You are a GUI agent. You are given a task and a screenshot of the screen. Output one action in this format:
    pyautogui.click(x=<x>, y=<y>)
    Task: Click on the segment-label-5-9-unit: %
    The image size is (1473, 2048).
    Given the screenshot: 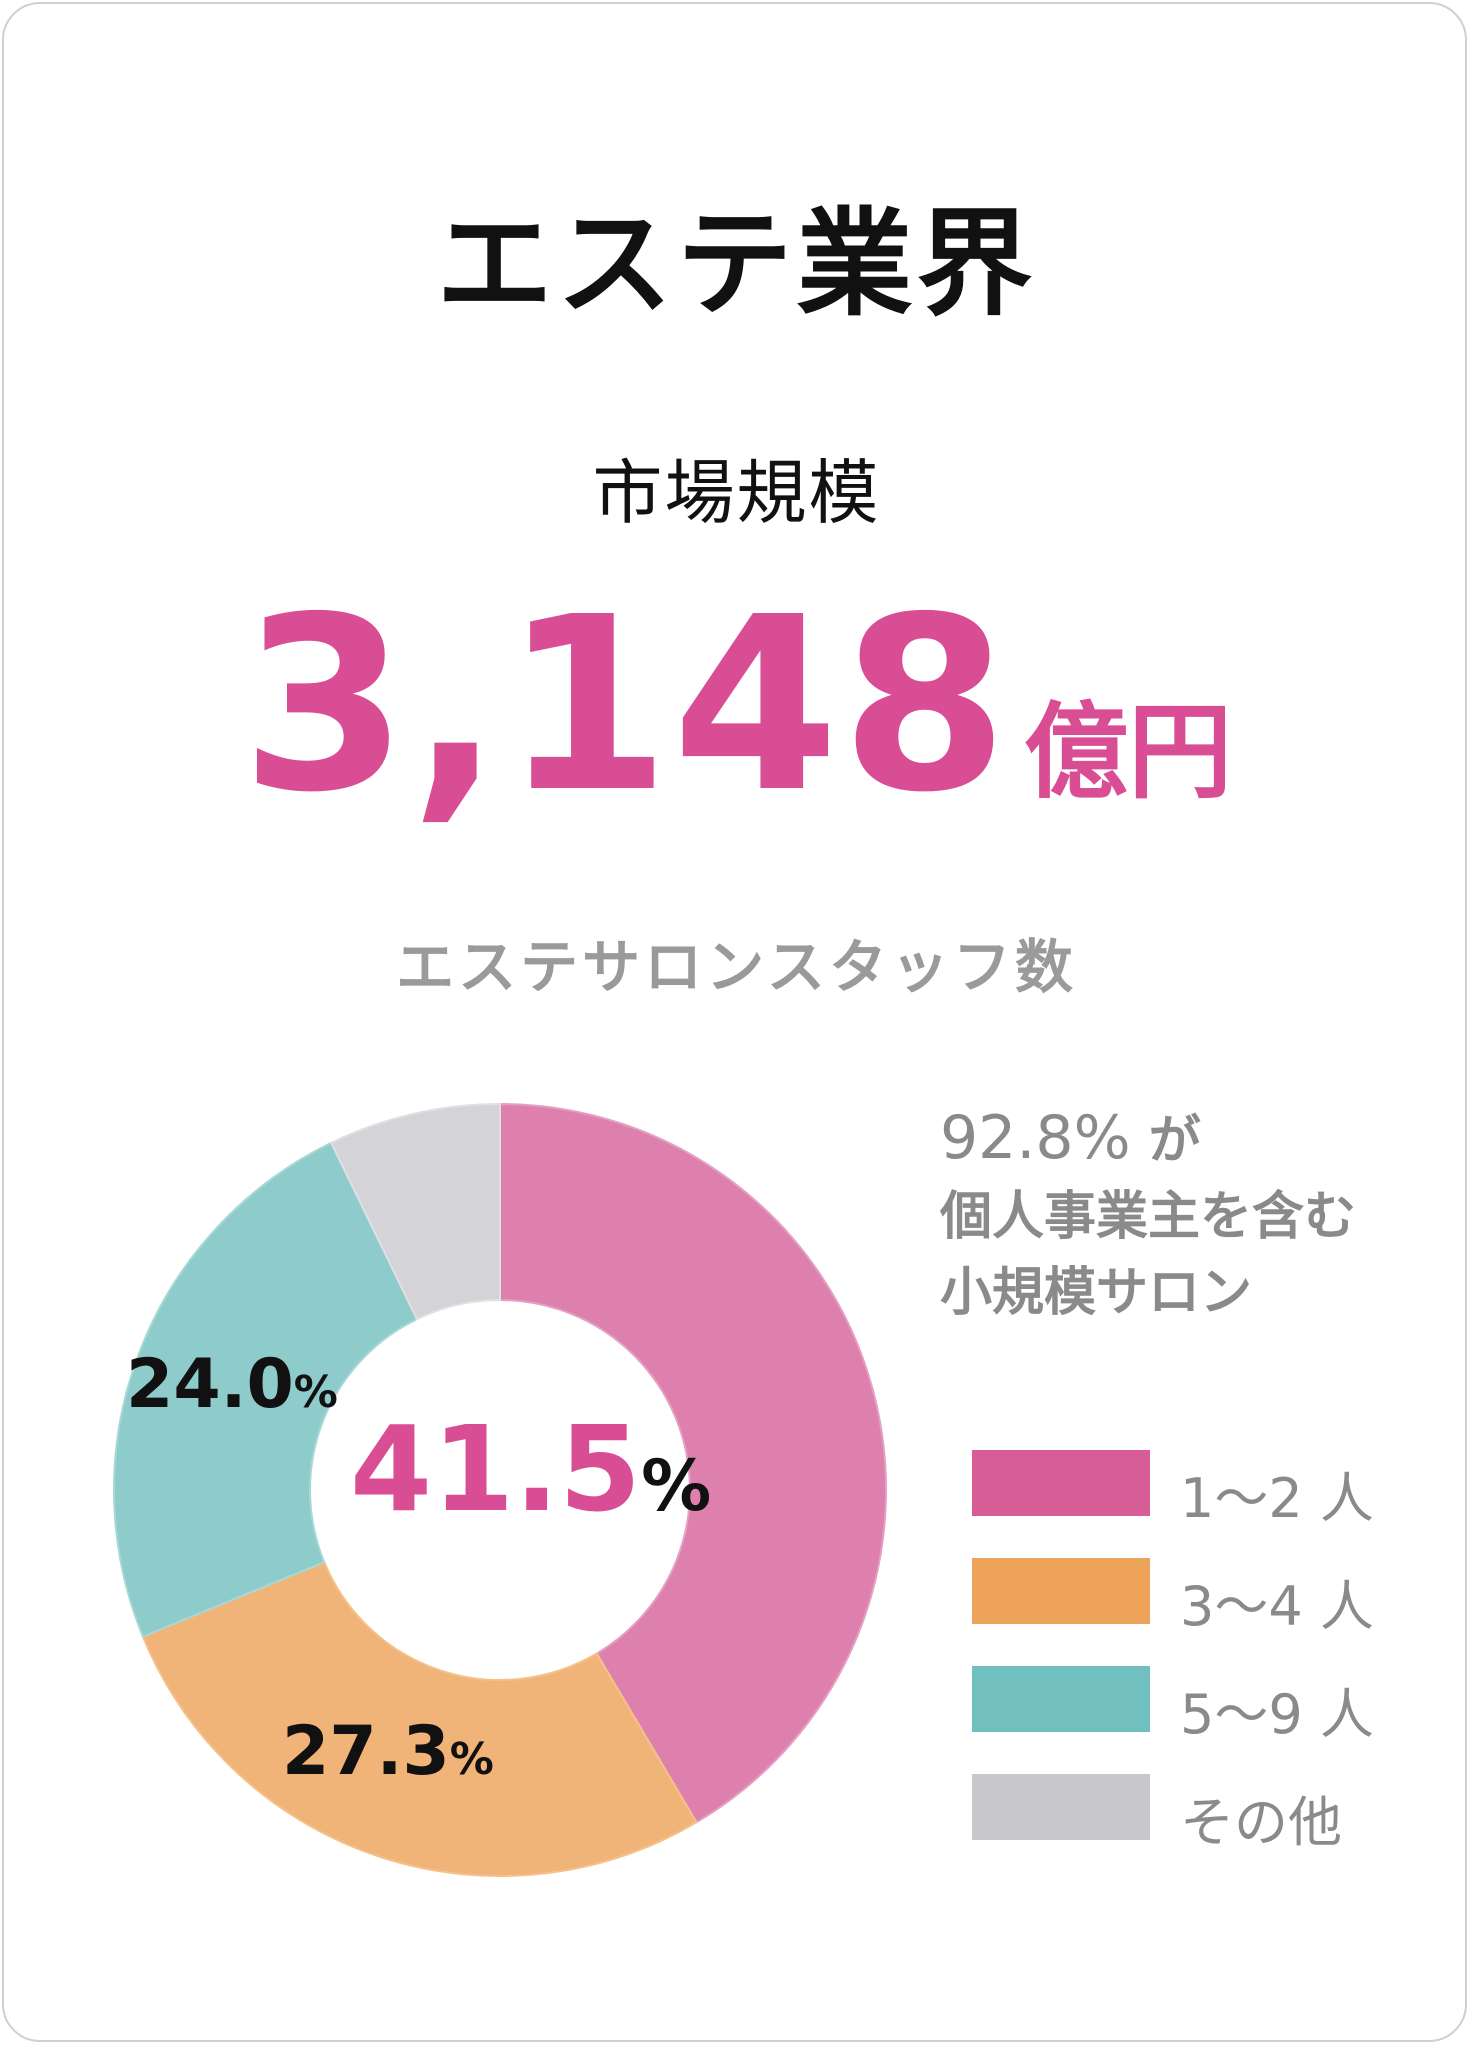 What is the action you would take?
    pyautogui.click(x=315, y=1392)
    